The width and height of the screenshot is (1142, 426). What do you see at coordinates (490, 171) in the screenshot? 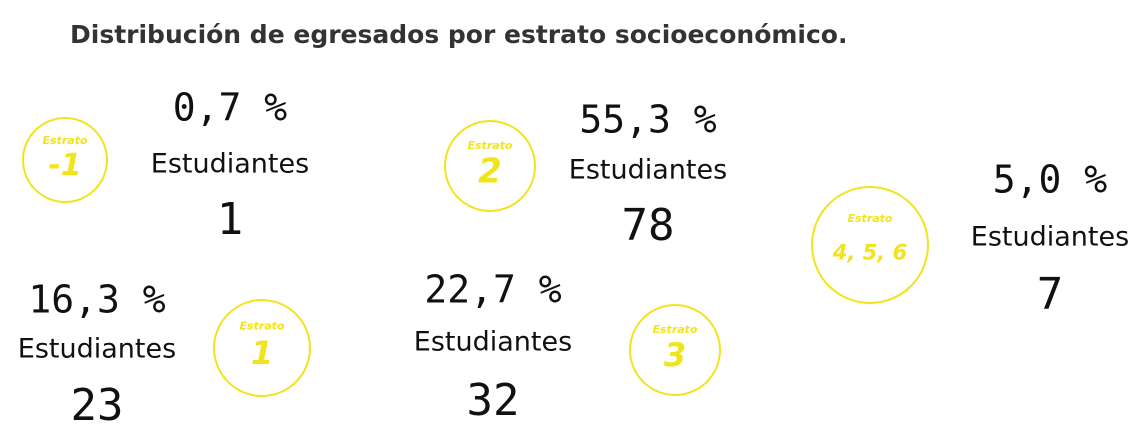
I see `badge-stratum: 2` at bounding box center [490, 171].